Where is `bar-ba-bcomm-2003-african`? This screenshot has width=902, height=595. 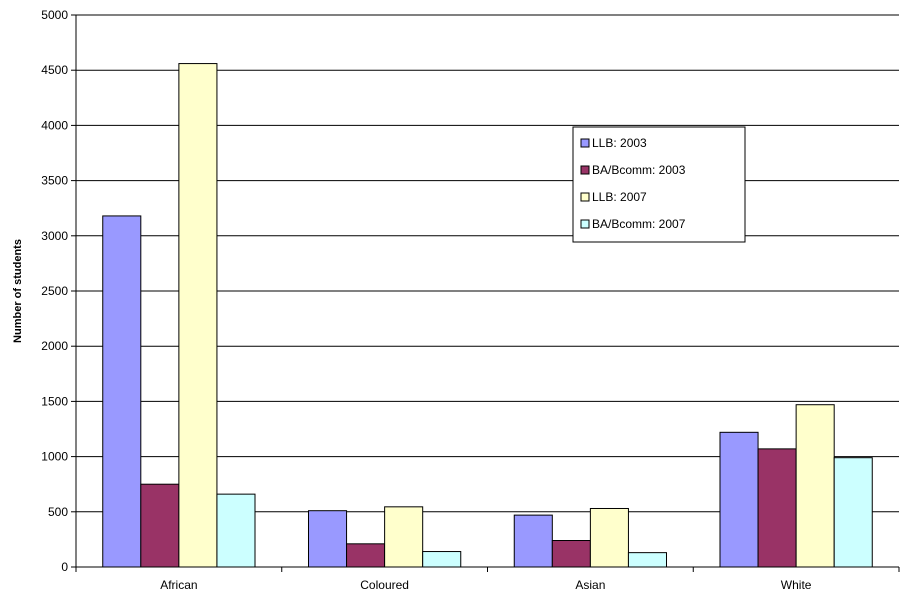 bar-ba-bcomm-2003-african is located at coordinates (160, 525).